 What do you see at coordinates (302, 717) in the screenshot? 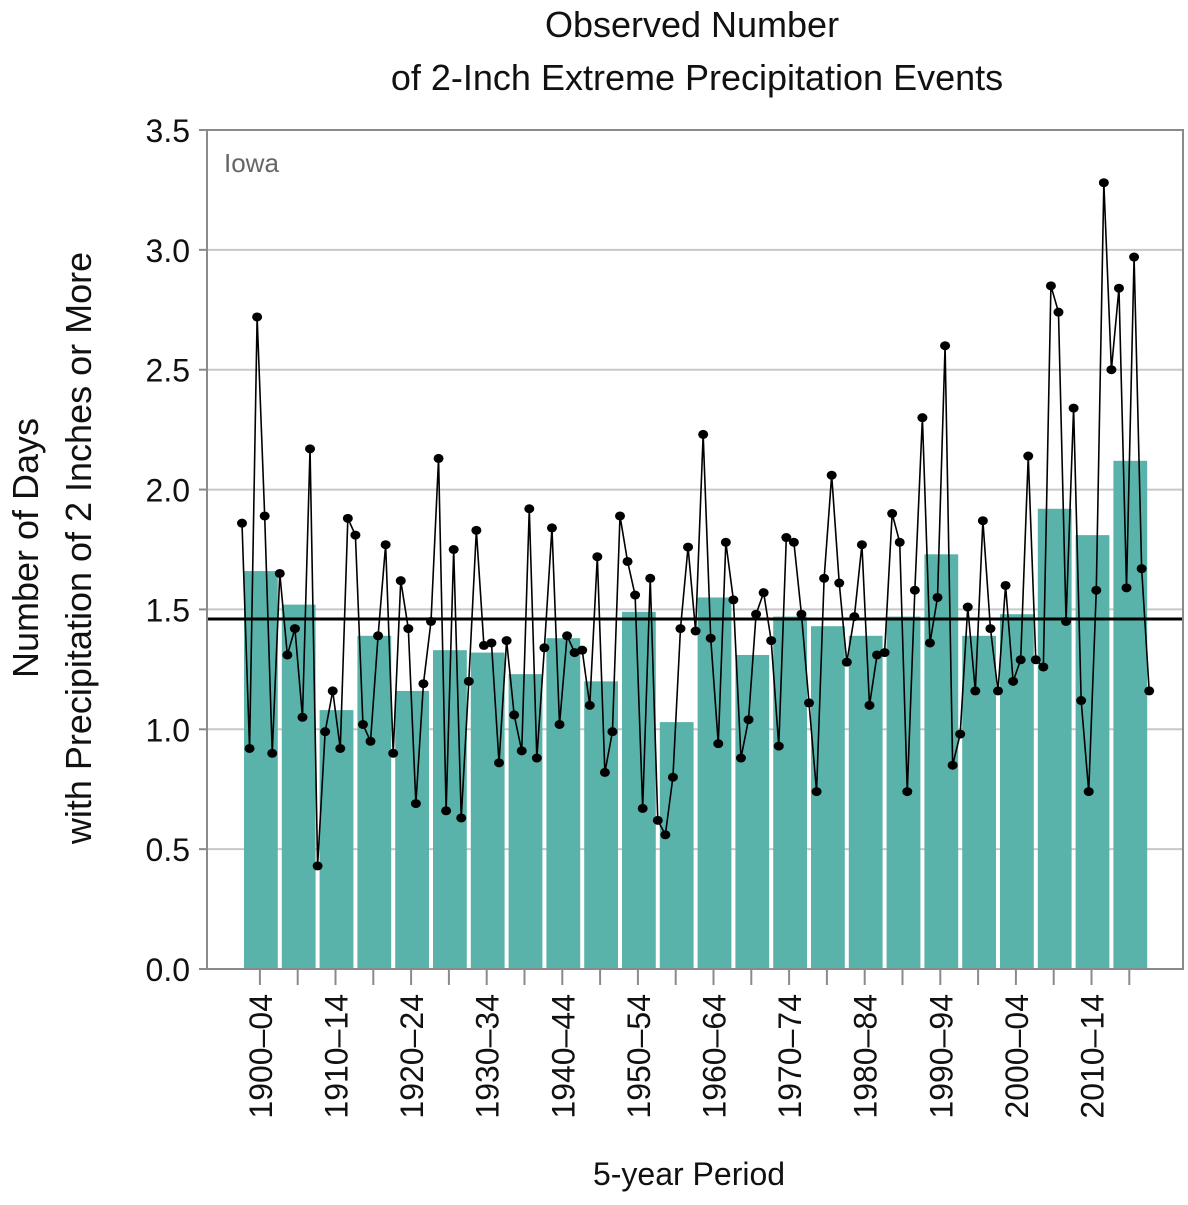
I see `point-1908` at bounding box center [302, 717].